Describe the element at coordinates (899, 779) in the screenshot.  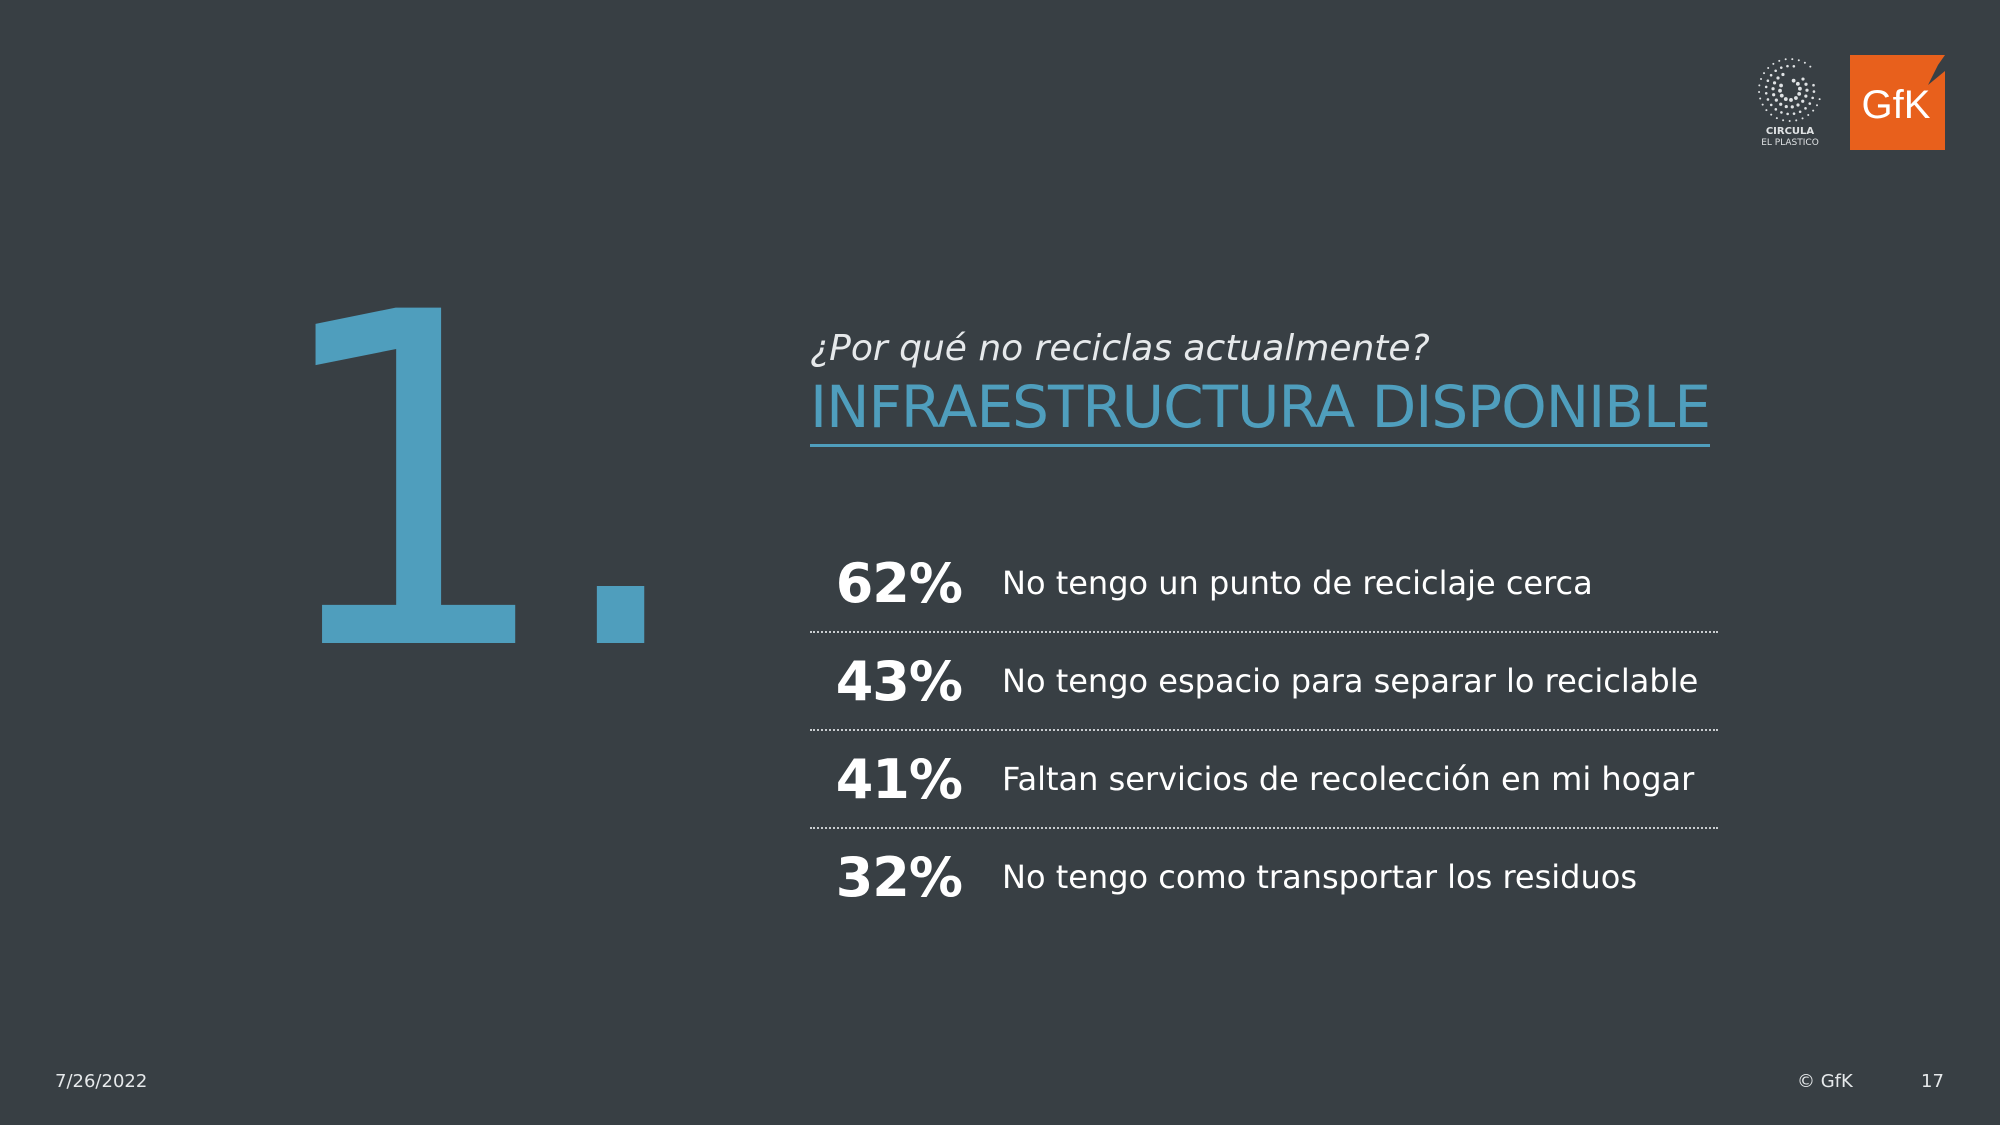
I see `stat-percent: 41%` at that location.